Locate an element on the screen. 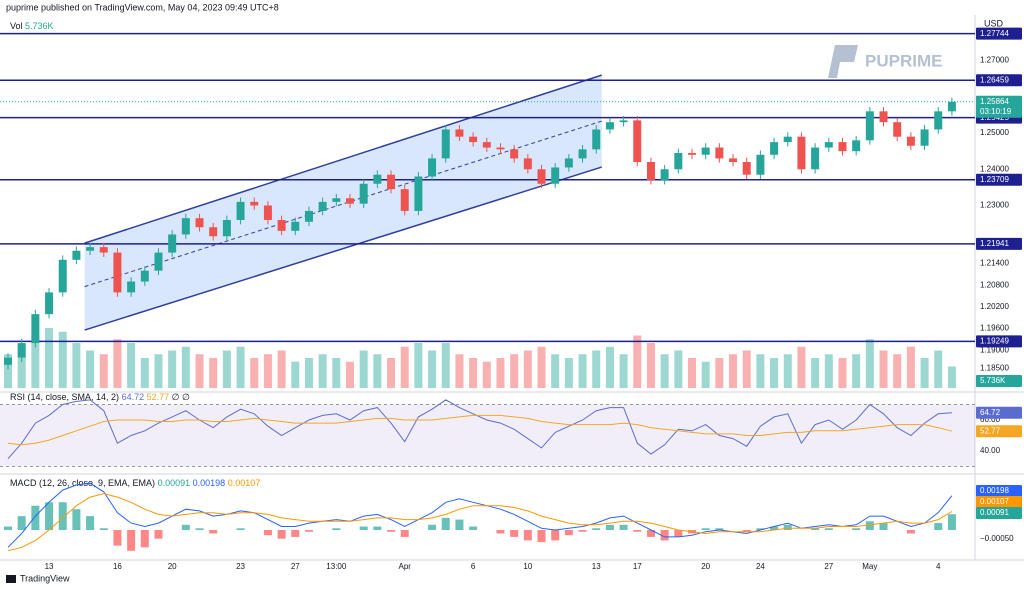  macd-value: 0.00198 is located at coordinates (209, 483).